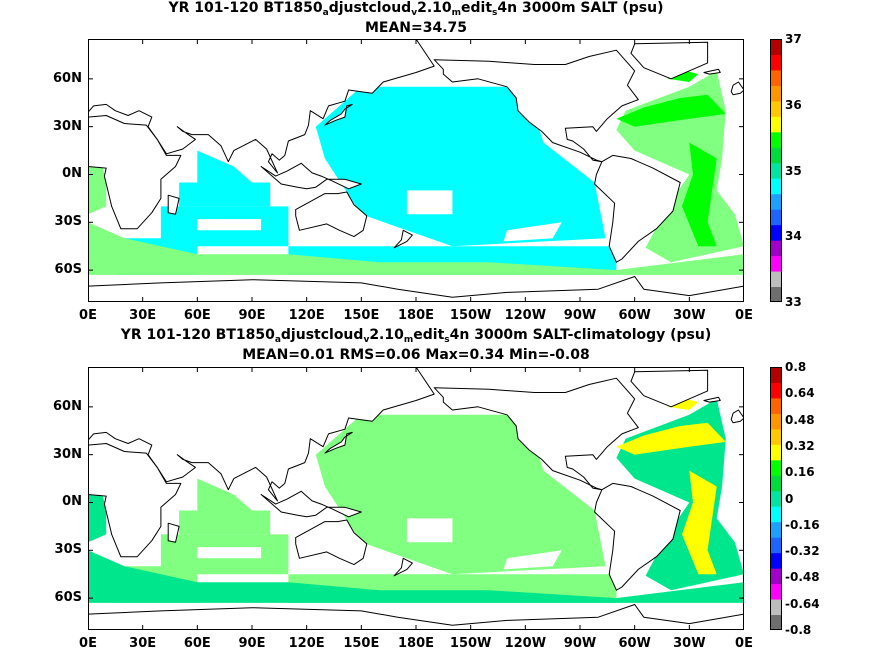  I want to click on x-tick-label: 30E, so click(143, 315).